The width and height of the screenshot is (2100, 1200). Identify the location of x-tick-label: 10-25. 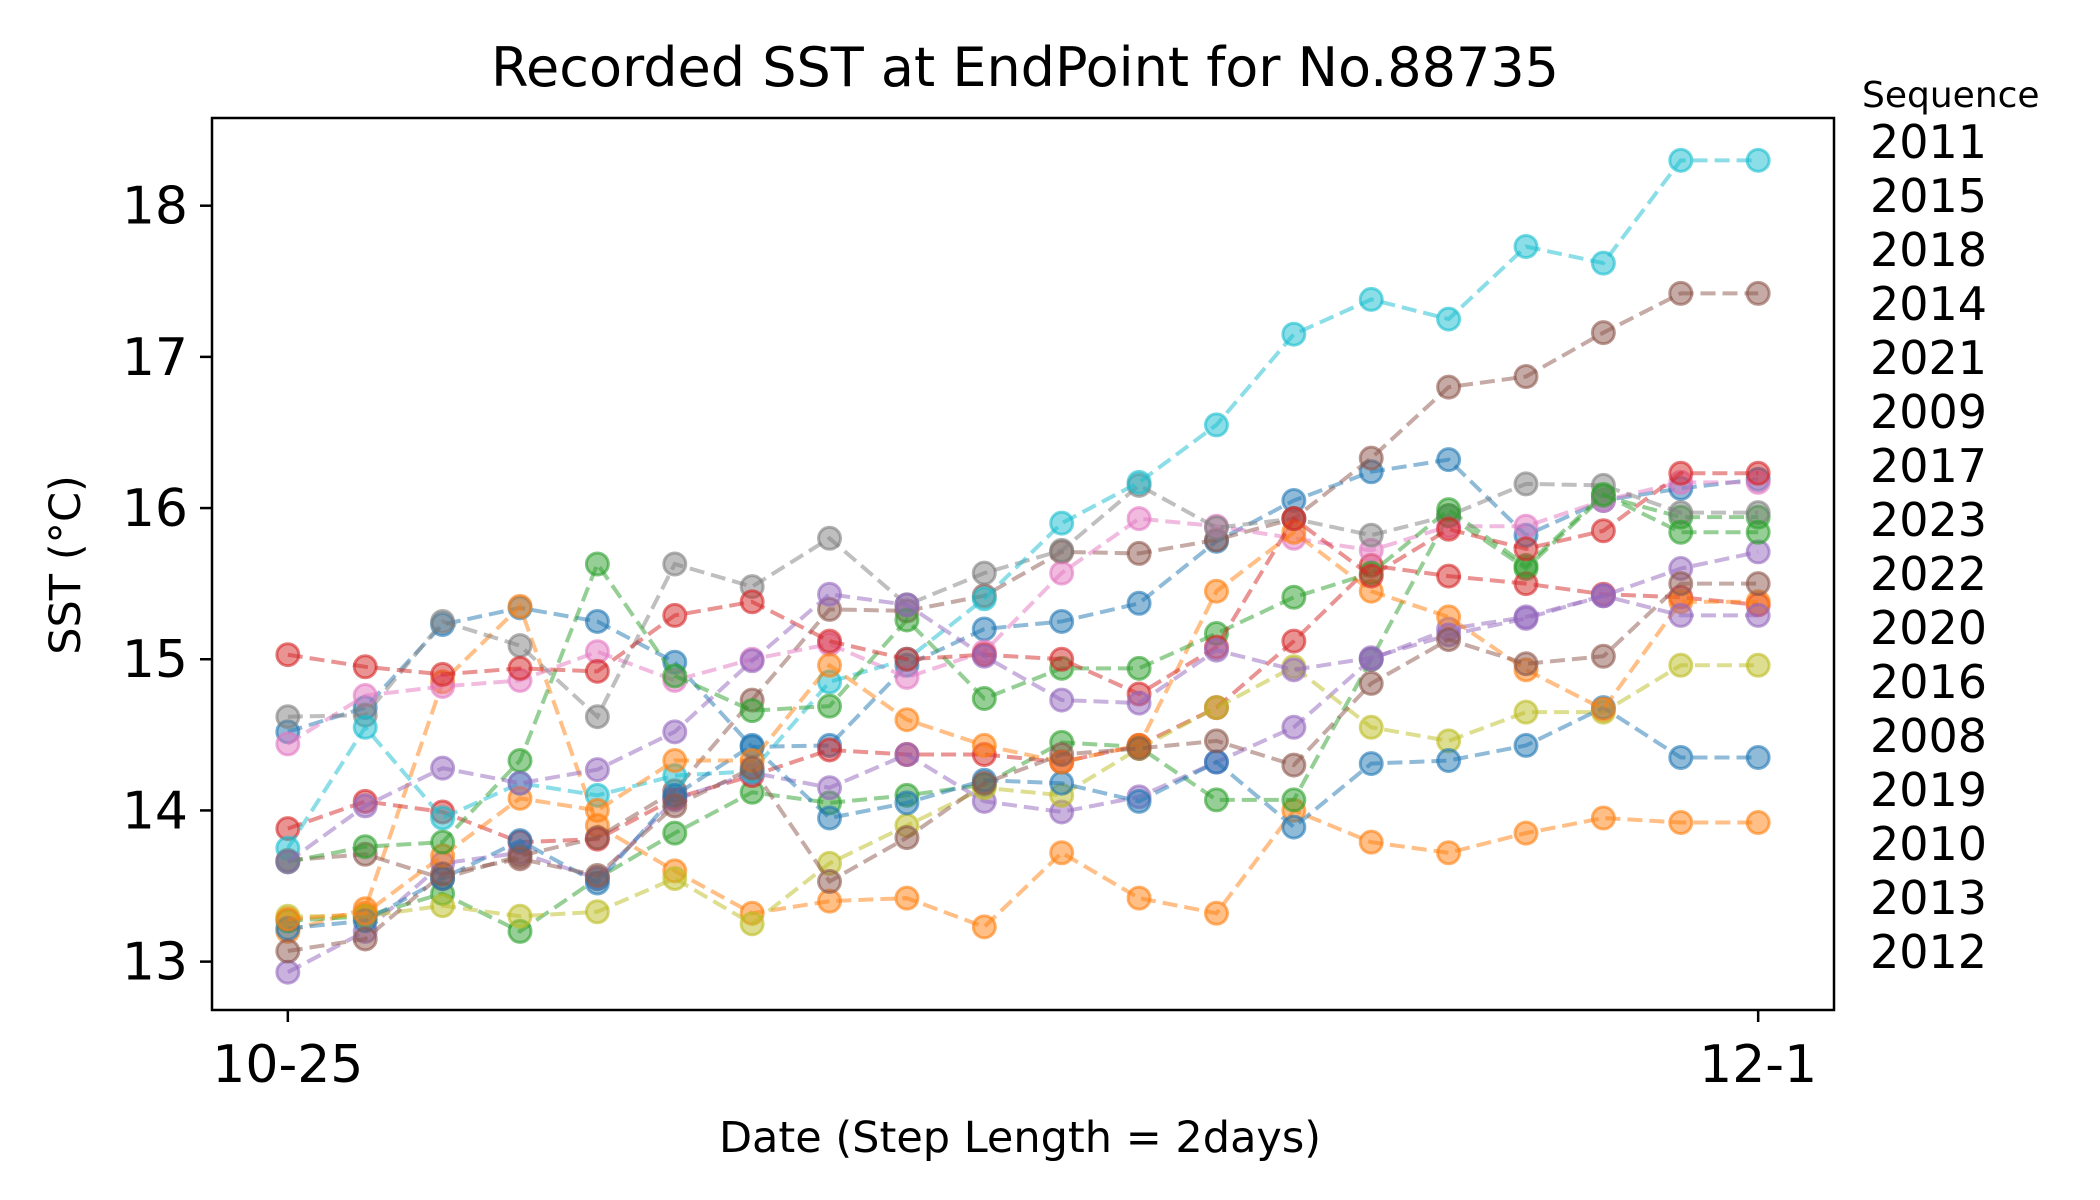
(287, 1065).